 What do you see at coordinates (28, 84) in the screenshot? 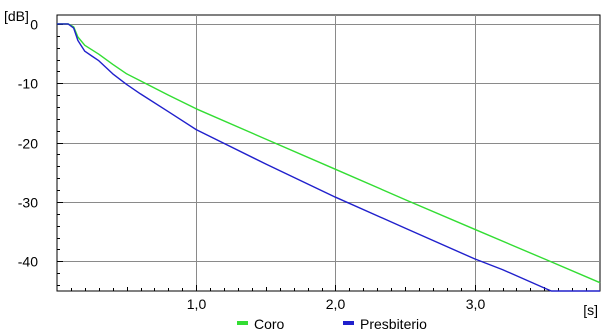
I see `y-tick-label: -10` at bounding box center [28, 84].